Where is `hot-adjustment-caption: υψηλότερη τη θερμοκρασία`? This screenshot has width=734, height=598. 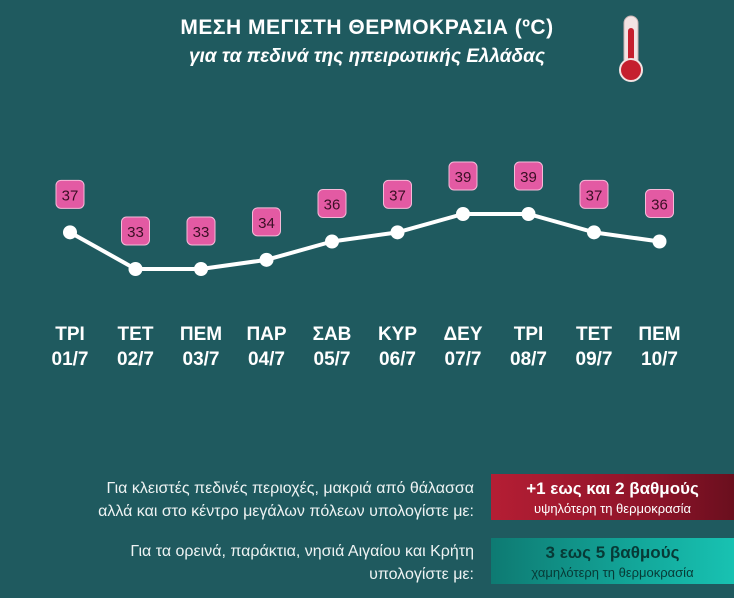
hot-adjustment-caption: υψηλότερη τη θερμοκρασία is located at coordinates (612, 508).